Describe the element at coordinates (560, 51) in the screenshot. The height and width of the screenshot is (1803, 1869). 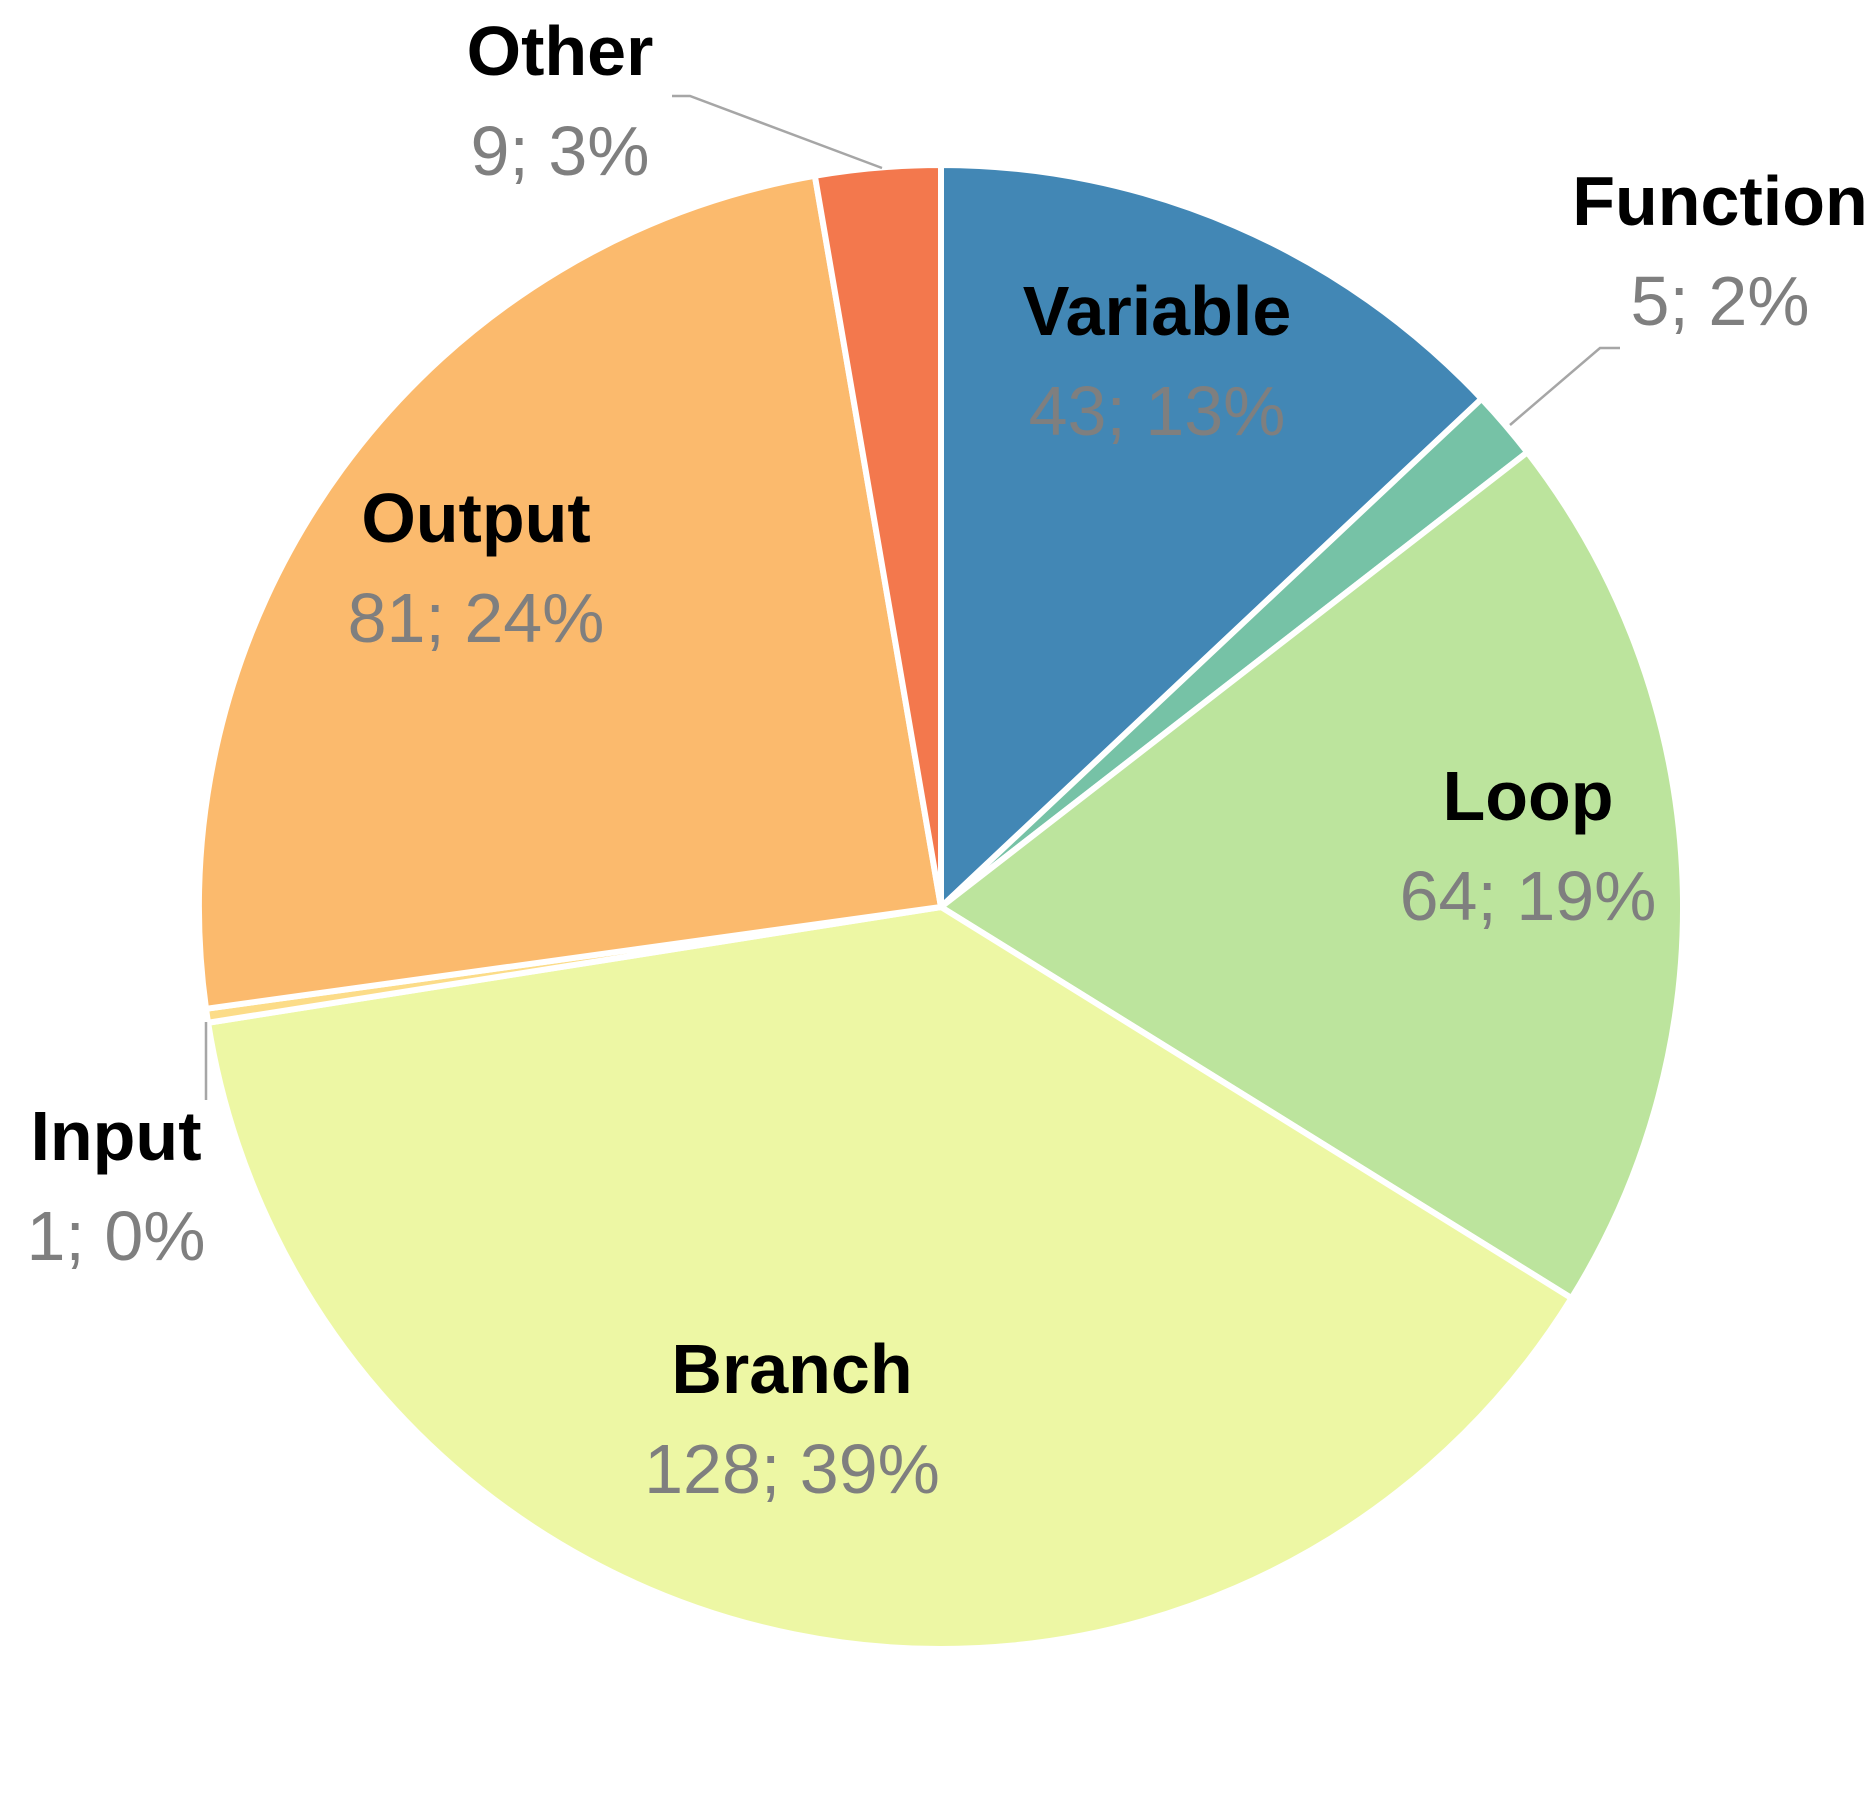
I see `slice-category-label-other: Other` at that location.